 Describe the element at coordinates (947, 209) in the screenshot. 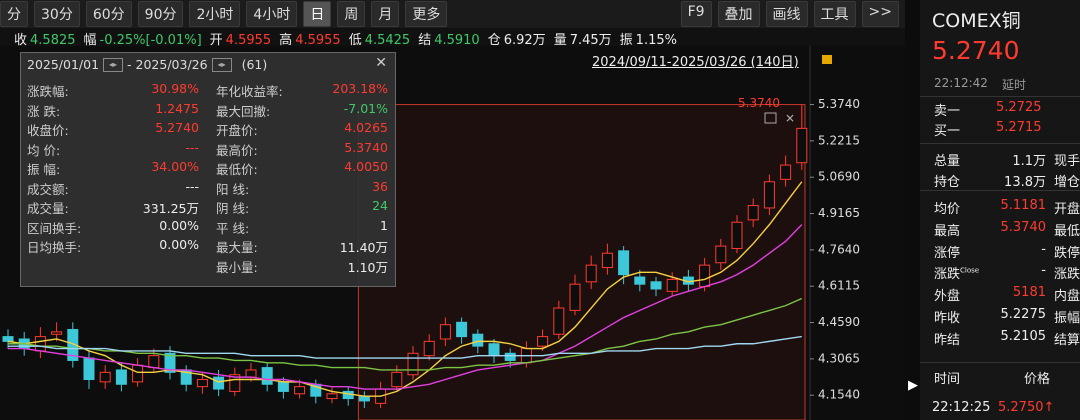

I see `quote-label: 均价` at that location.